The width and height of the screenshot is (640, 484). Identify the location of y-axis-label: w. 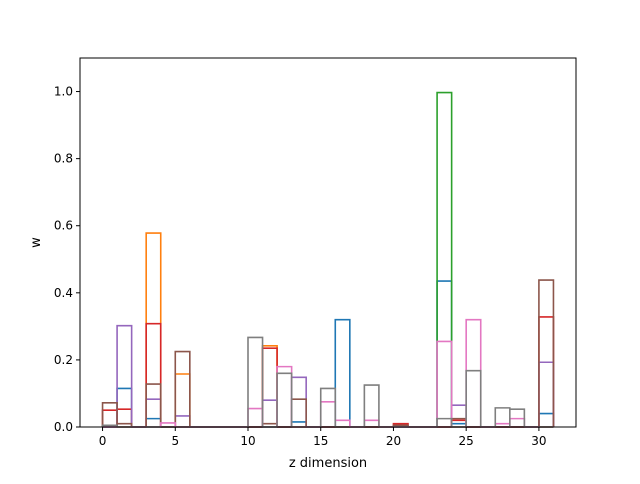
(36, 242).